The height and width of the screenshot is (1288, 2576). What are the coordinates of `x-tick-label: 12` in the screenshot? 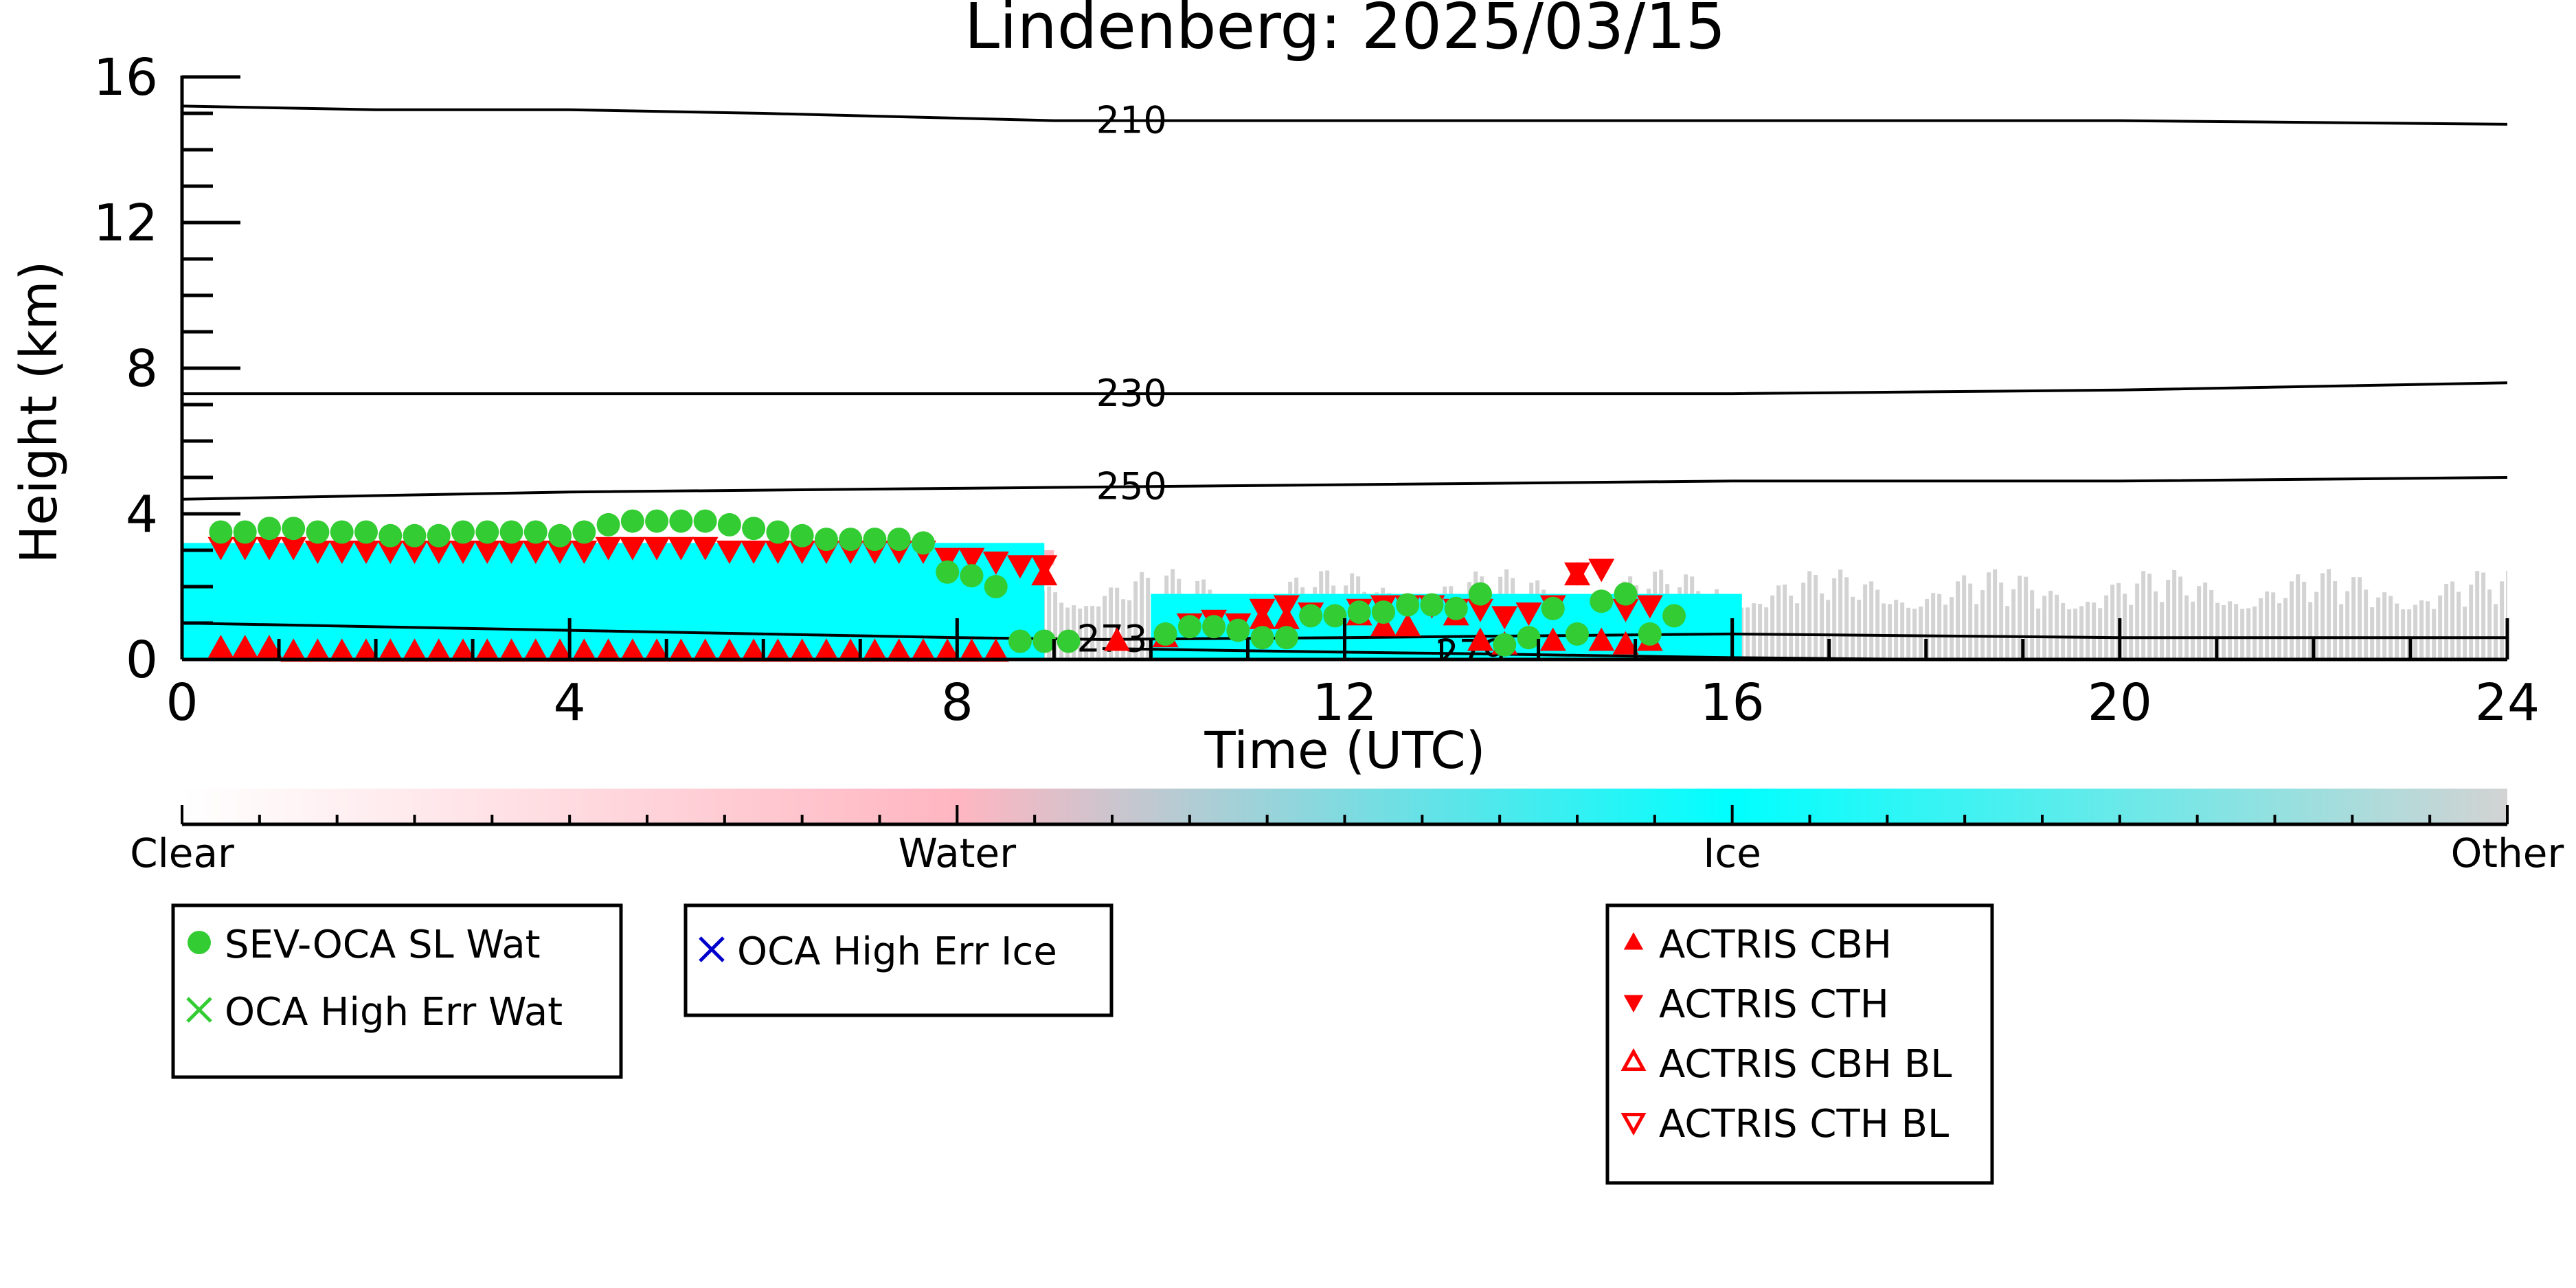 It's located at (1344, 702).